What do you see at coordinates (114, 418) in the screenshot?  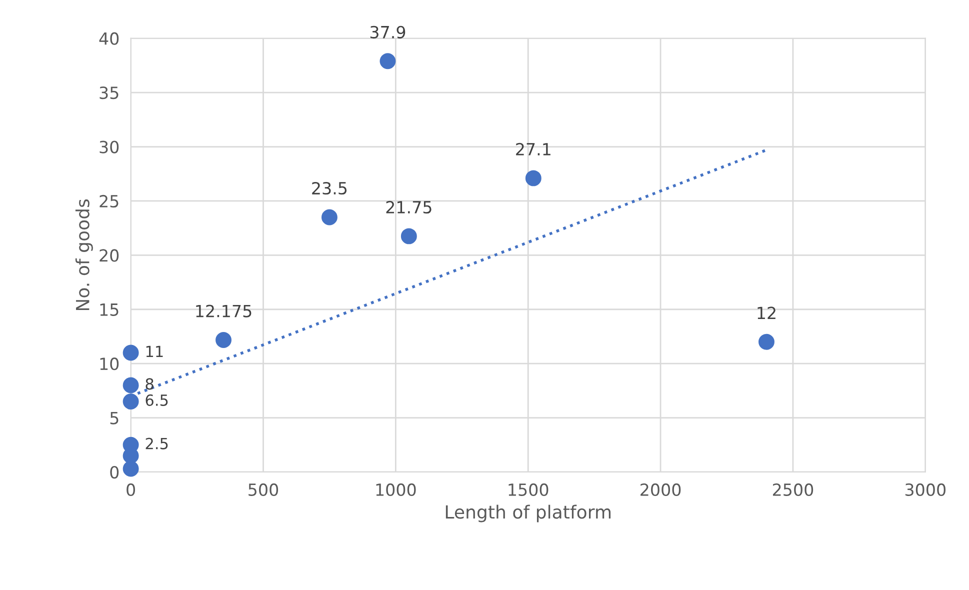 I see `y-tick-label: 5` at bounding box center [114, 418].